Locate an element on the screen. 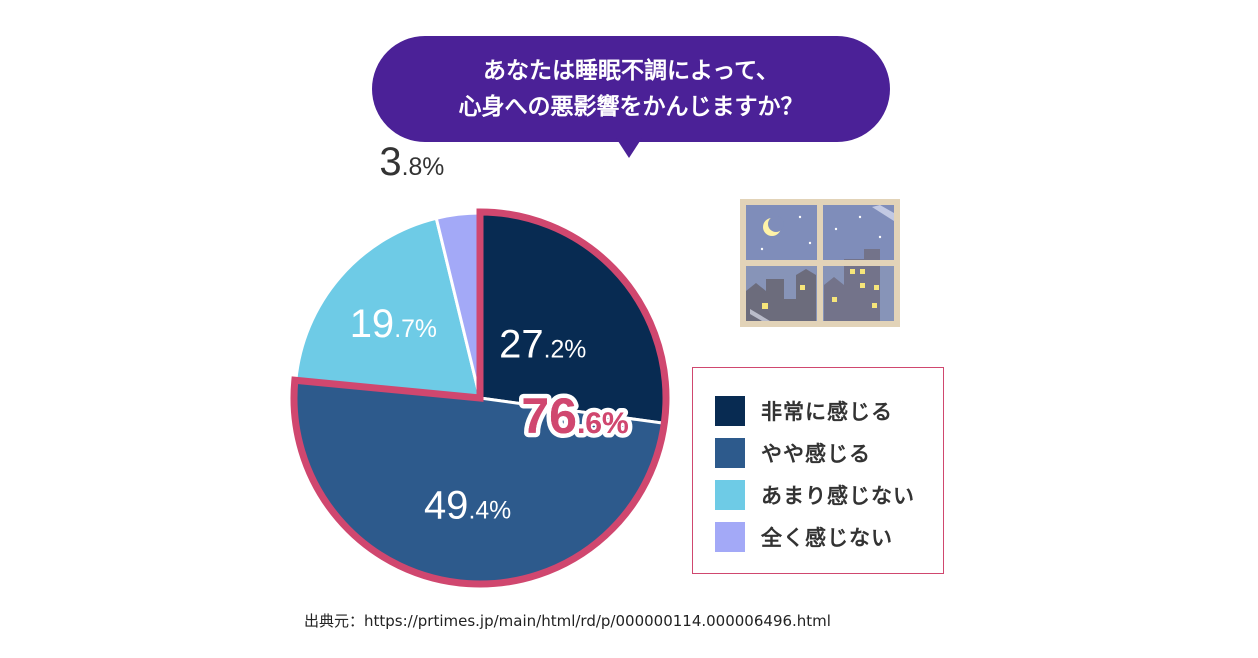 This screenshot has width=1258, height=658. label-not-much: 19.7% is located at coordinates (393, 324).